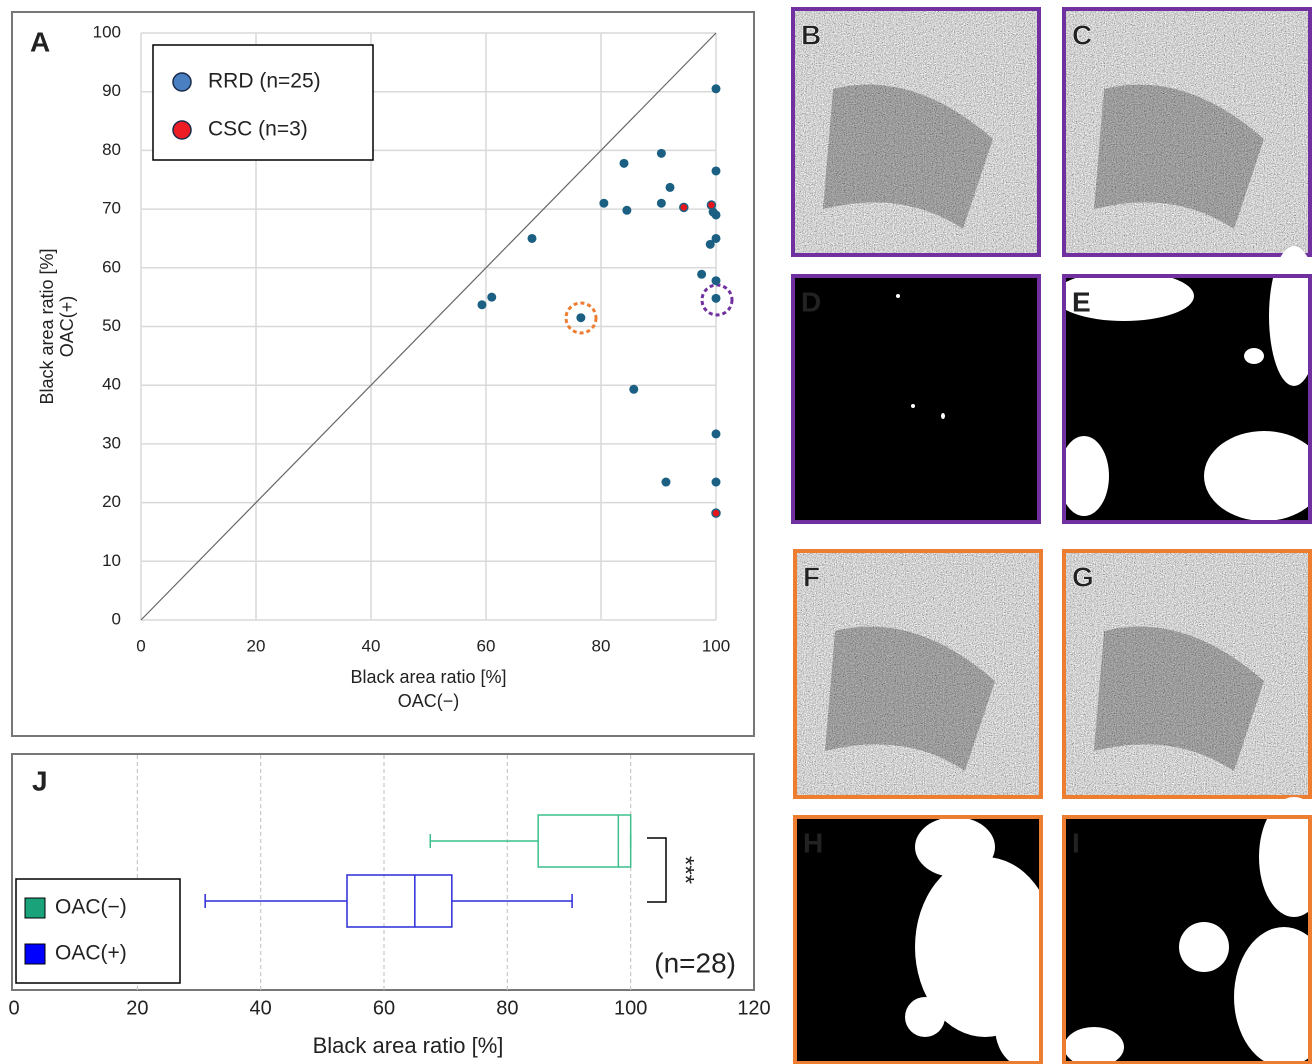  Describe the element at coordinates (811, 576) in the screenshot. I see `panel-label: F` at that location.